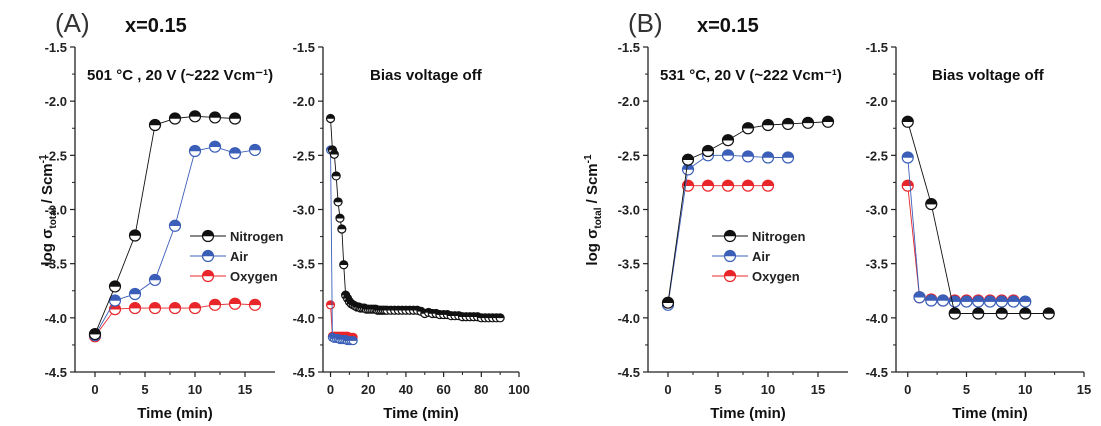 This screenshot has height=426, width=1101. I want to click on ylabel-b-sup: -1, so click(588, 158).